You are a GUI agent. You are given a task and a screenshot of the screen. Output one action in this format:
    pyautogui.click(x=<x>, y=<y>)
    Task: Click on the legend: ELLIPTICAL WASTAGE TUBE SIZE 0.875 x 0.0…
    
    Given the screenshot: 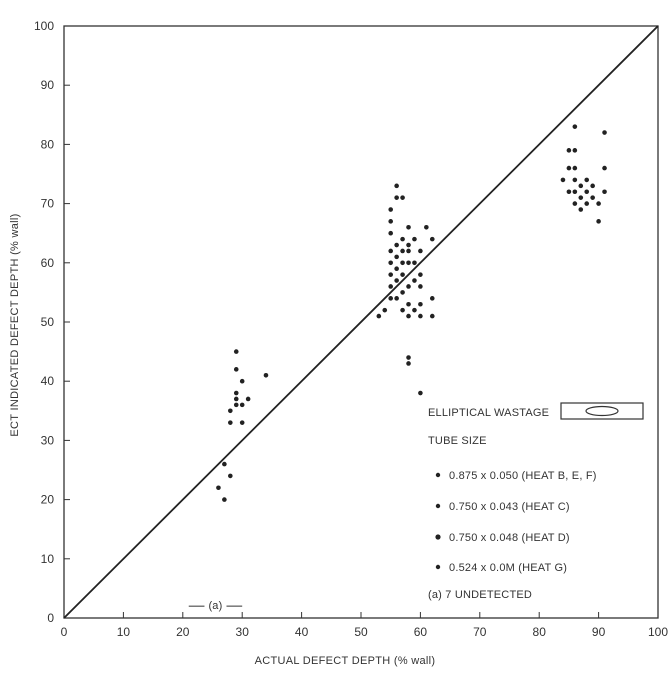 What is the action you would take?
    pyautogui.click(x=536, y=501)
    